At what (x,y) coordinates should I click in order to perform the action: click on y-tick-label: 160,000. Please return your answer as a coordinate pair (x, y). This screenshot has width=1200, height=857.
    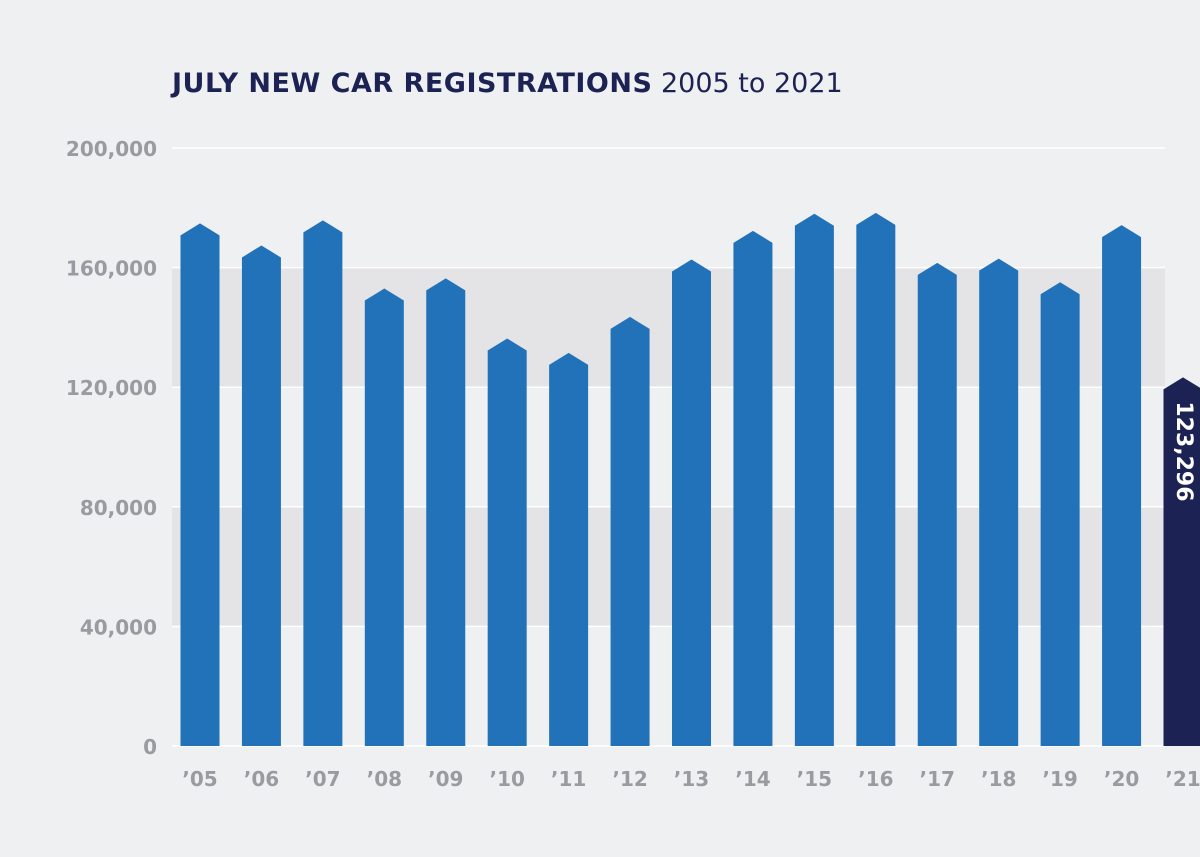
    Looking at the image, I should click on (111, 269).